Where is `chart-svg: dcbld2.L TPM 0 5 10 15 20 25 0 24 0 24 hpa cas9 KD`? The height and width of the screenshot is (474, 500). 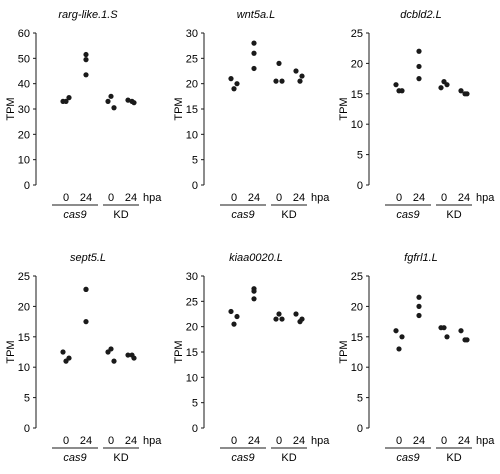 chart-svg: dcbld2.L TPM 0 5 10 15 20 25 0 24 0 24 hpa cas9 KD is located at coordinates (416, 115).